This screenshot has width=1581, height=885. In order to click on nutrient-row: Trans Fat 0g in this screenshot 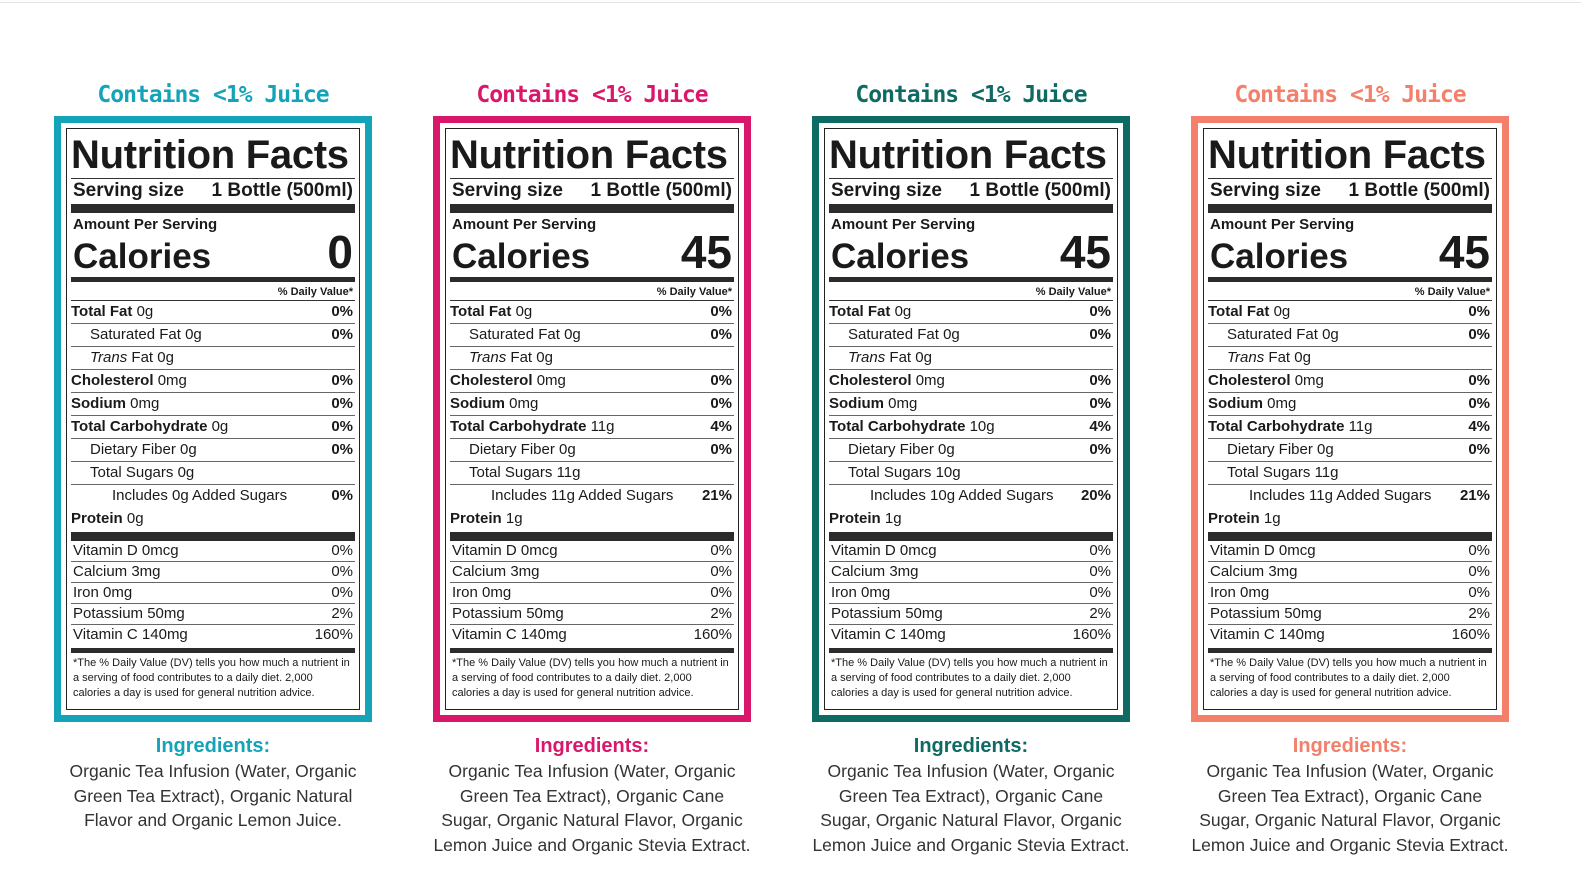, I will do `click(213, 358)`.